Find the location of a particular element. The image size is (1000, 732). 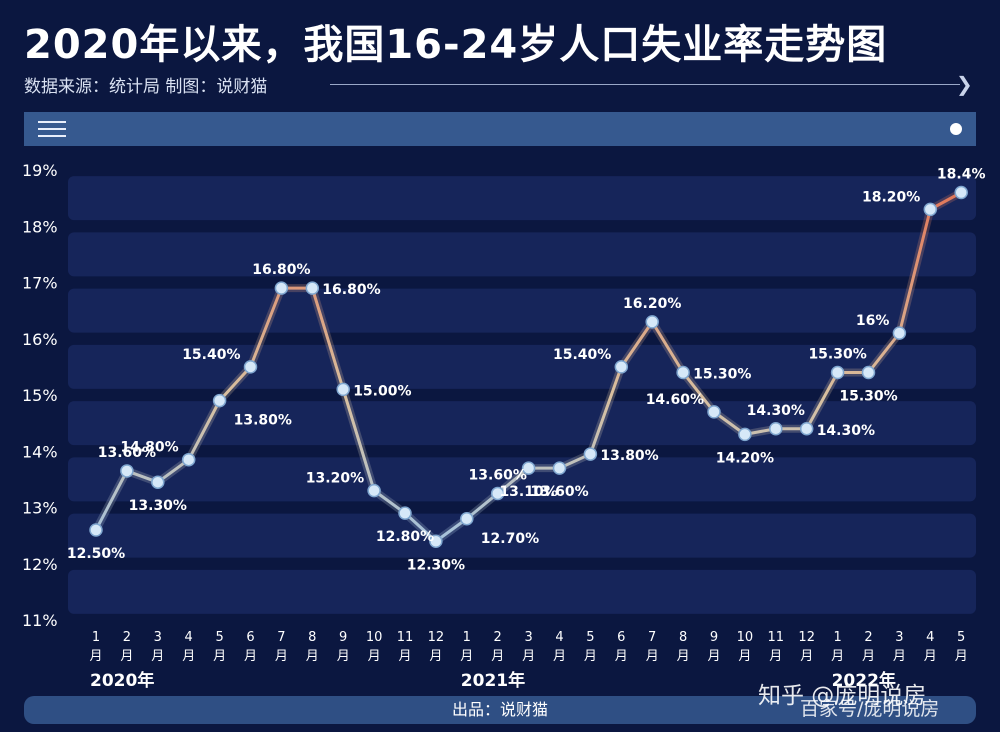

x-tick-label: 9 is located at coordinates (343, 637).